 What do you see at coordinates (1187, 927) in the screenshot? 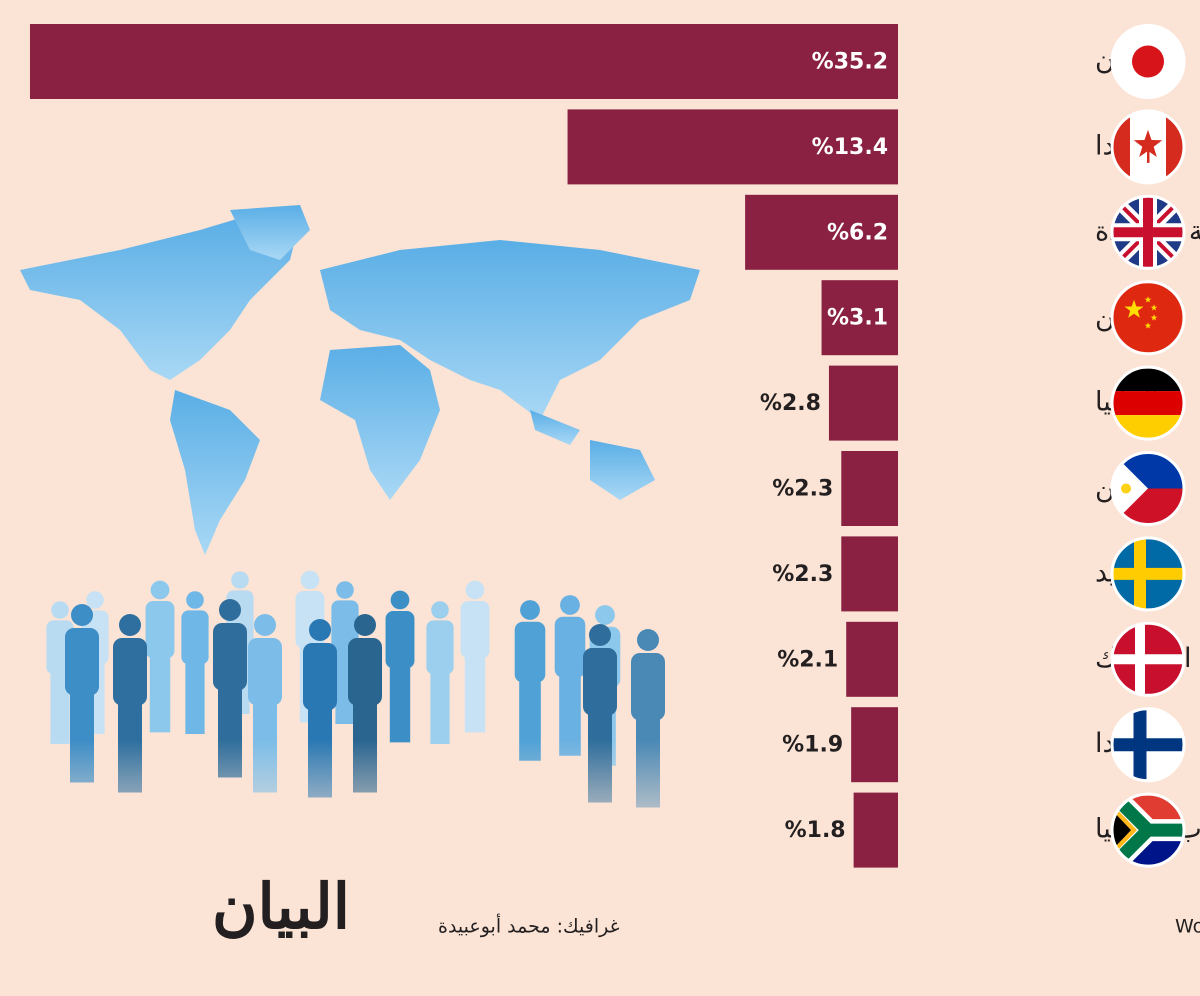
I see `source: المصدر: World of Statistics -Remitly` at bounding box center [1187, 927].